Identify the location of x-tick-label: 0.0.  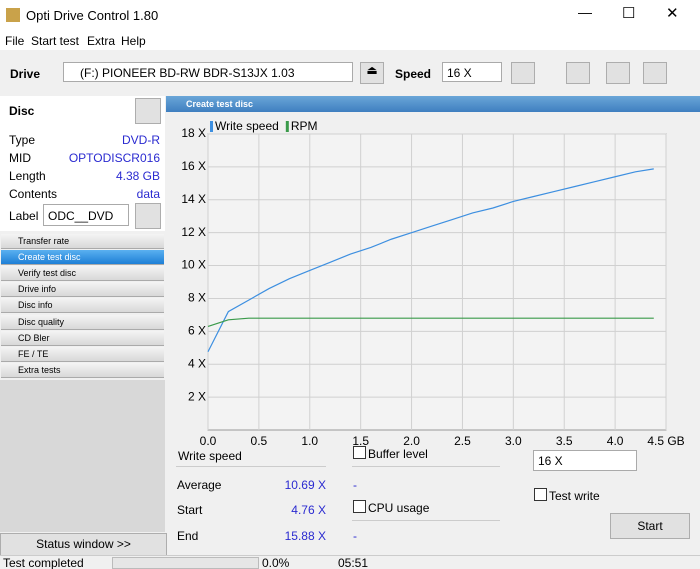
(208, 440).